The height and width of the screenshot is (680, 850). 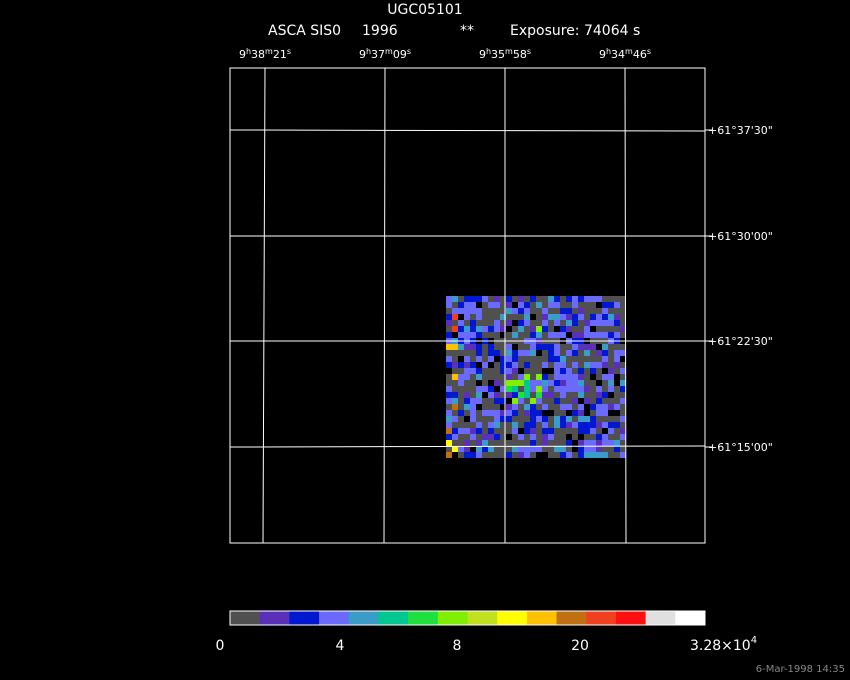 I want to click on ra-label-part: 38, so click(x=258, y=54).